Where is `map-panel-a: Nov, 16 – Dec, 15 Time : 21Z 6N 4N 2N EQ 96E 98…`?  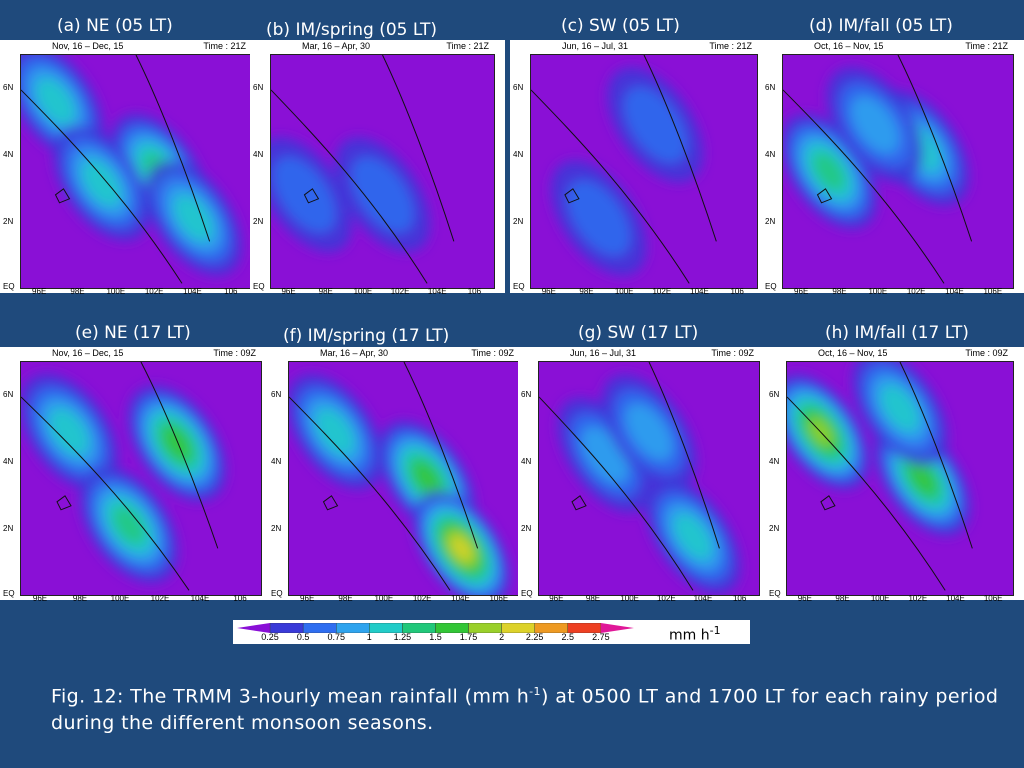
map-panel-a: Nov, 16 – Dec, 15 Time : 21Z 6N 4N 2N EQ 96E 98… is located at coordinates (131, 168).